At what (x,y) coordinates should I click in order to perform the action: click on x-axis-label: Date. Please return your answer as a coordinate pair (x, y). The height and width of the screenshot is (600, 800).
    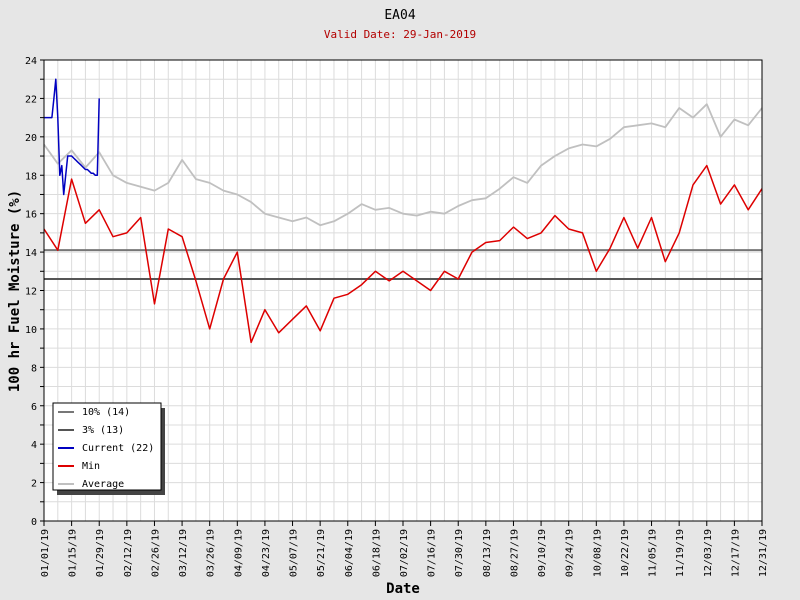
    Looking at the image, I should click on (403, 589).